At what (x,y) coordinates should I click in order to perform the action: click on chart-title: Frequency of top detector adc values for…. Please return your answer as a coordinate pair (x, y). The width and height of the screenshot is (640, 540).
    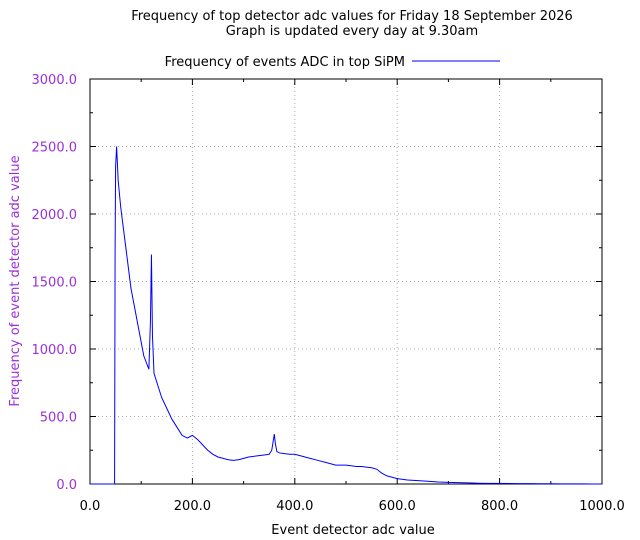
    Looking at the image, I should click on (352, 16).